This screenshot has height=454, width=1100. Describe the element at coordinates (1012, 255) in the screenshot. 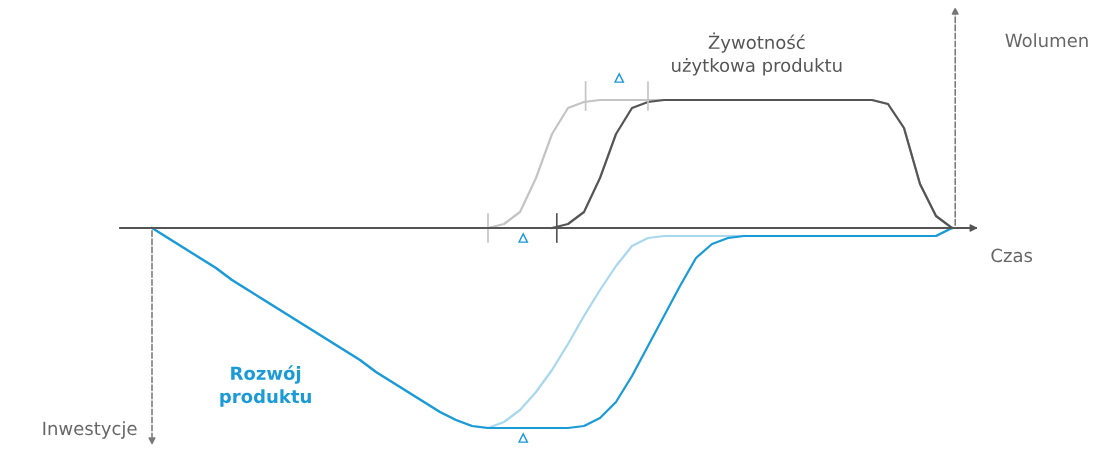

I see `text: Czas` at that location.